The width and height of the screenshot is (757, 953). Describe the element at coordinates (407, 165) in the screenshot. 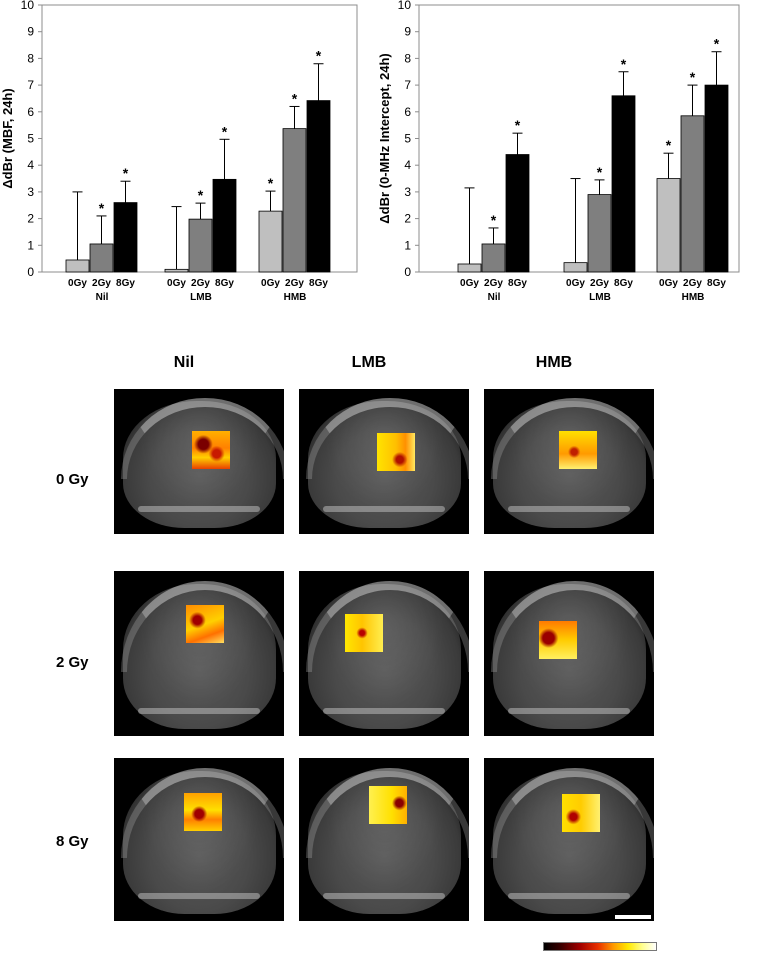

I see `y-tick-label: 4` at that location.